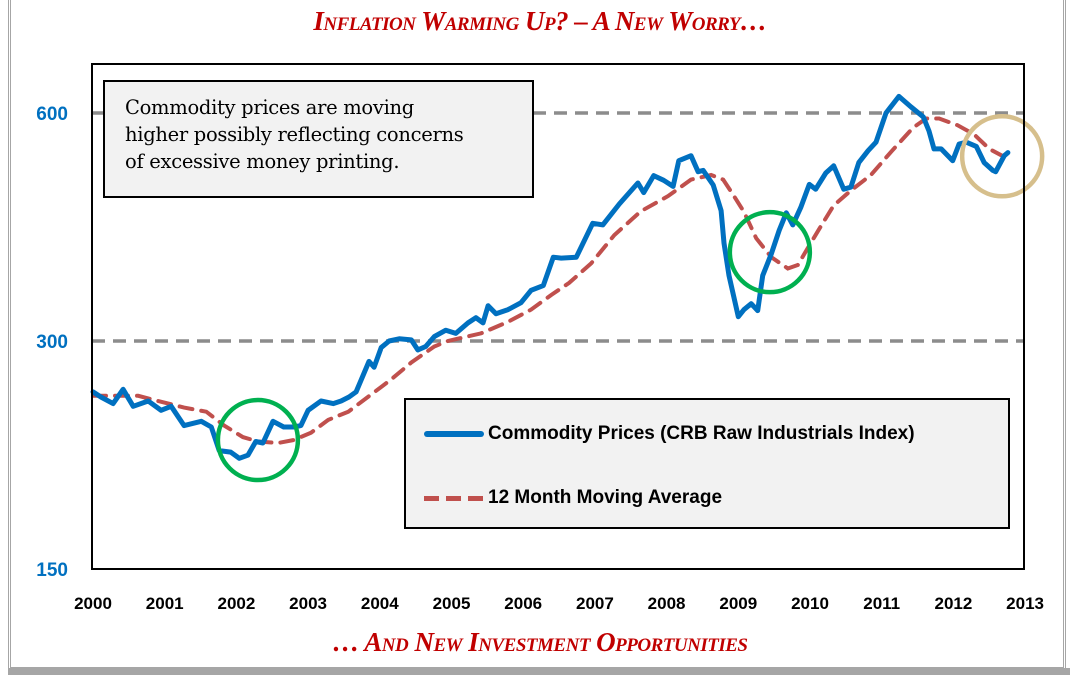 The width and height of the screenshot is (1080, 675). Describe the element at coordinates (539, 671) in the screenshot. I see `outer-frame-bottom` at that location.